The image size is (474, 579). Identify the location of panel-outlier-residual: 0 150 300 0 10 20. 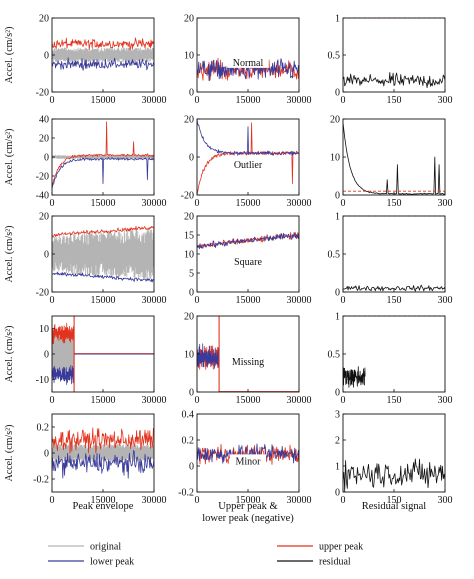
(391, 162).